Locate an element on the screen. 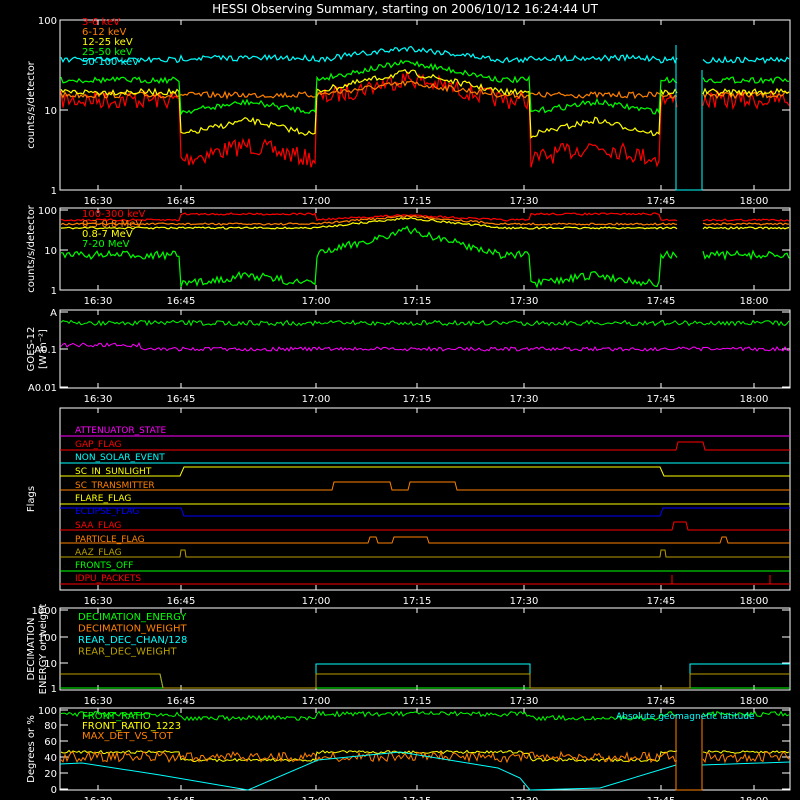 This screenshot has width=800, height=800. legend-entry: 25-50 keV is located at coordinates (107, 52).